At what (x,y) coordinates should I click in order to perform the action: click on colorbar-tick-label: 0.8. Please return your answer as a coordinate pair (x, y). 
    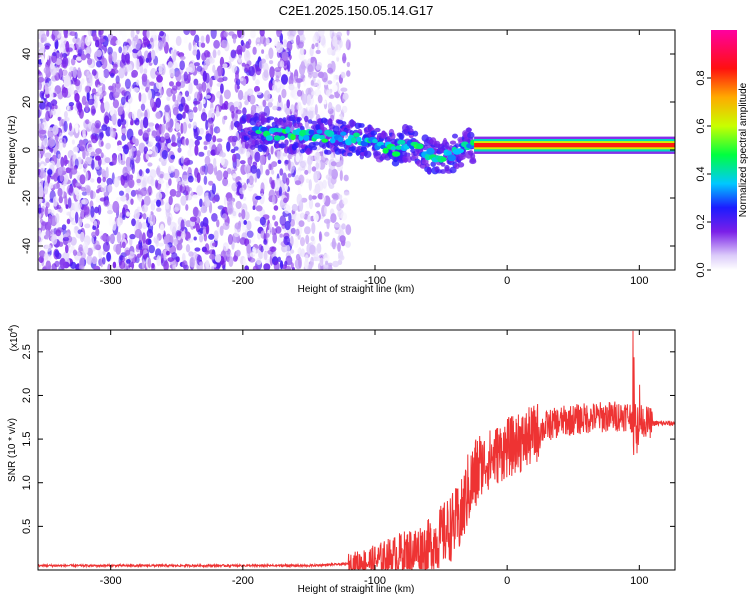
    Looking at the image, I should click on (701, 77).